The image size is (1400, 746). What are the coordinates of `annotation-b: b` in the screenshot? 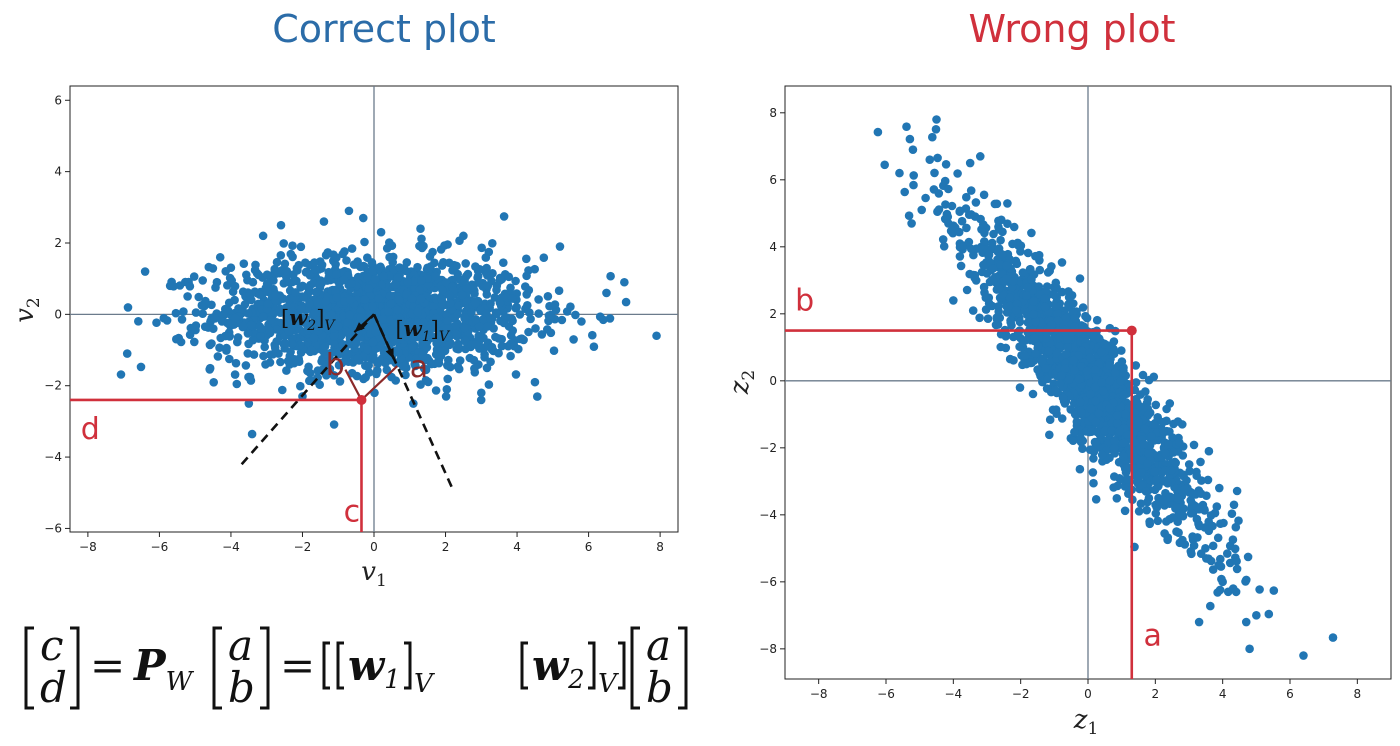 It's located at (335, 365).